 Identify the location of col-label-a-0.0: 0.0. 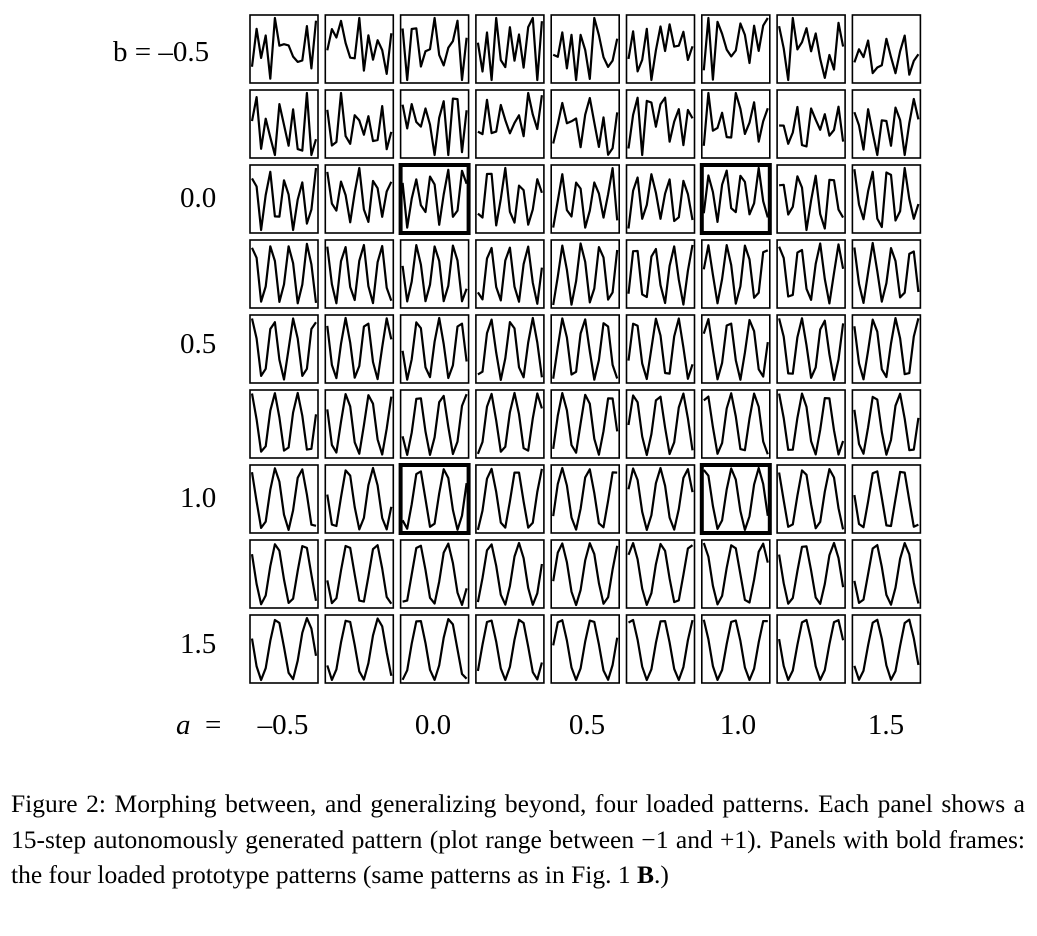
(433, 725).